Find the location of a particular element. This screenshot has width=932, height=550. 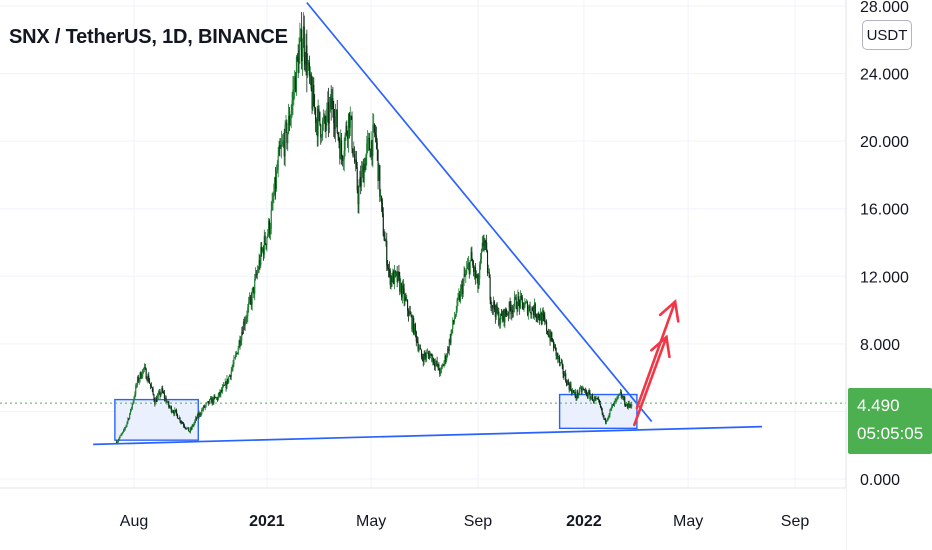

time-axis-pane is located at coordinates (423, 519).